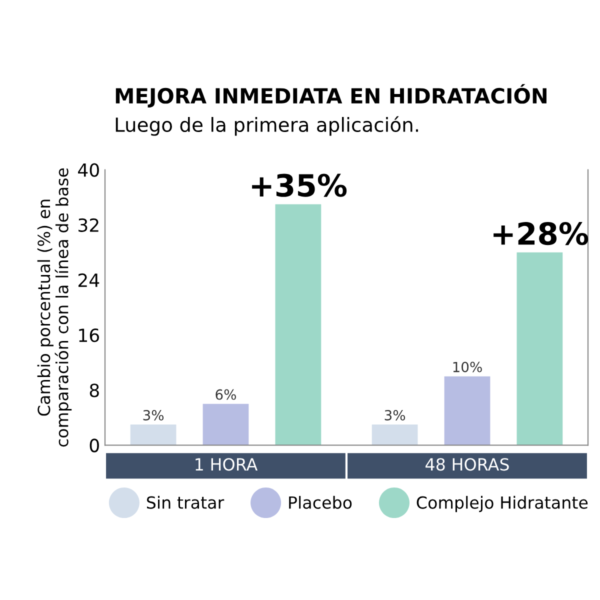 Image resolution: width=600 pixels, height=600 pixels. What do you see at coordinates (227, 464) in the screenshot?
I see `x-tick-label: 1 HORA` at bounding box center [227, 464].